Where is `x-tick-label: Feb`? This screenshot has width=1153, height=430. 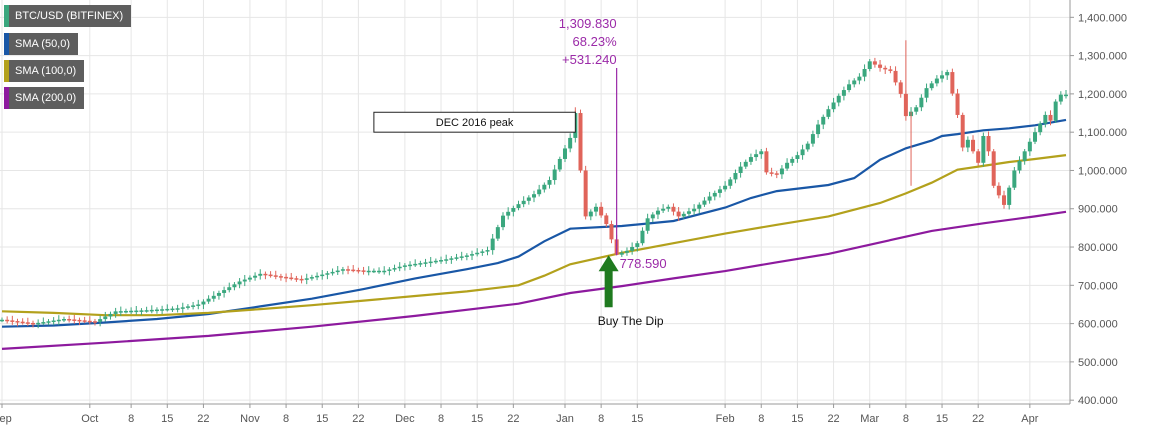 x-tick-label: Feb is located at coordinates (725, 419).